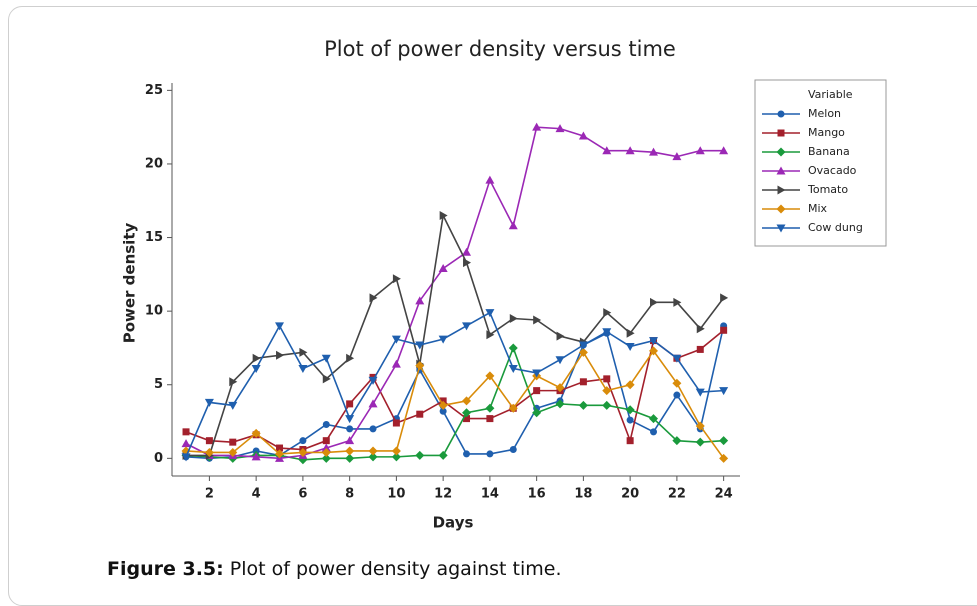 This screenshot has width=977, height=606. Describe the element at coordinates (453, 523) in the screenshot. I see `x-axis-label: Days` at that location.